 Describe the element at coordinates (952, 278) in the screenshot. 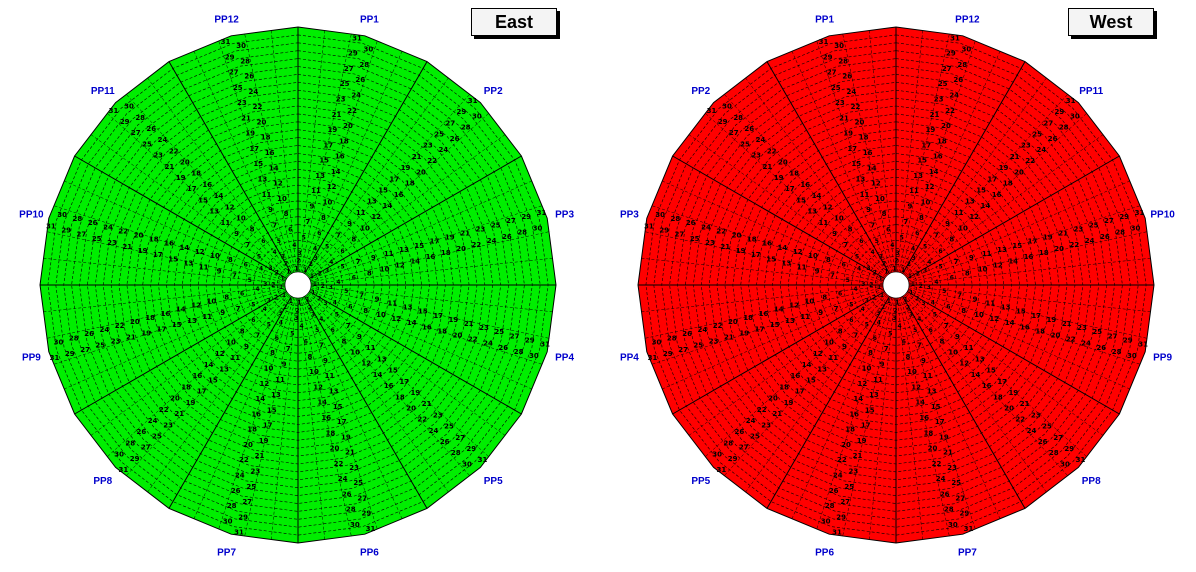

I see `ring-number-label: 6` at that location.